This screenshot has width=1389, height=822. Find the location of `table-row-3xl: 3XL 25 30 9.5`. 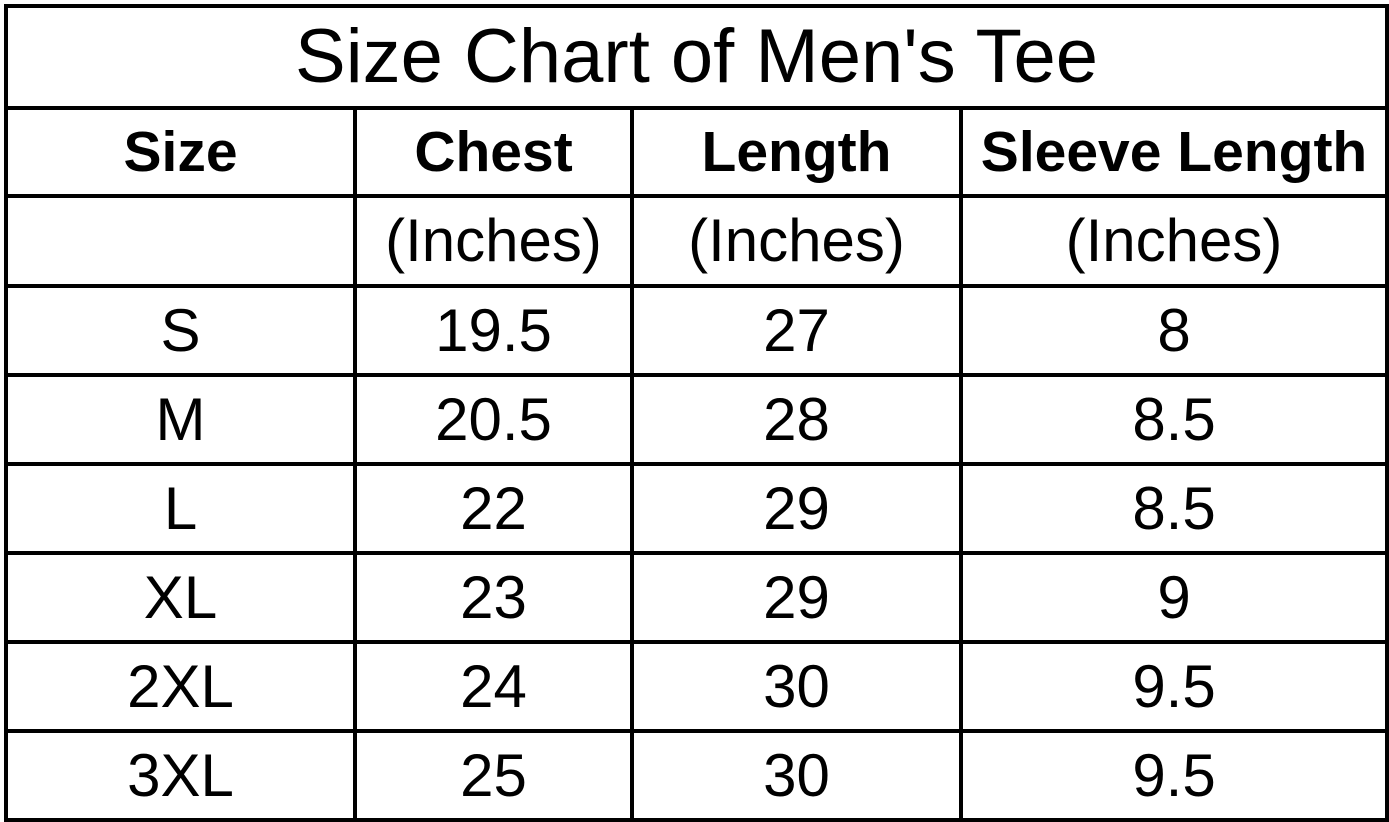

table-row-3xl: 3XL 25 30 9.5 is located at coordinates (696, 775).